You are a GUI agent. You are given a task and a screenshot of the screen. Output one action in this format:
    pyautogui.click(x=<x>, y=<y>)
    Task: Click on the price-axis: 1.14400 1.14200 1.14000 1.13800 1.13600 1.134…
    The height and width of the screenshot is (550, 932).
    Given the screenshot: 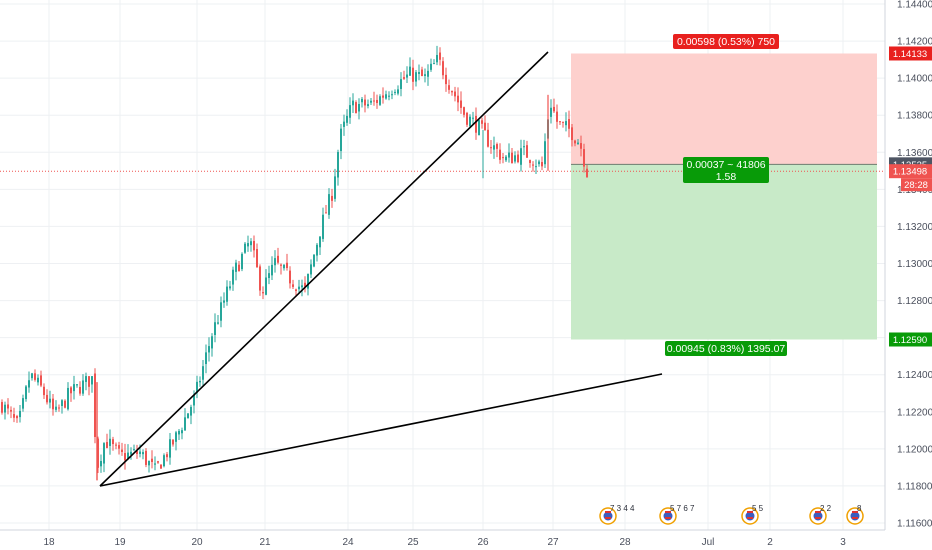 What is the action you would take?
    pyautogui.click(x=908, y=275)
    